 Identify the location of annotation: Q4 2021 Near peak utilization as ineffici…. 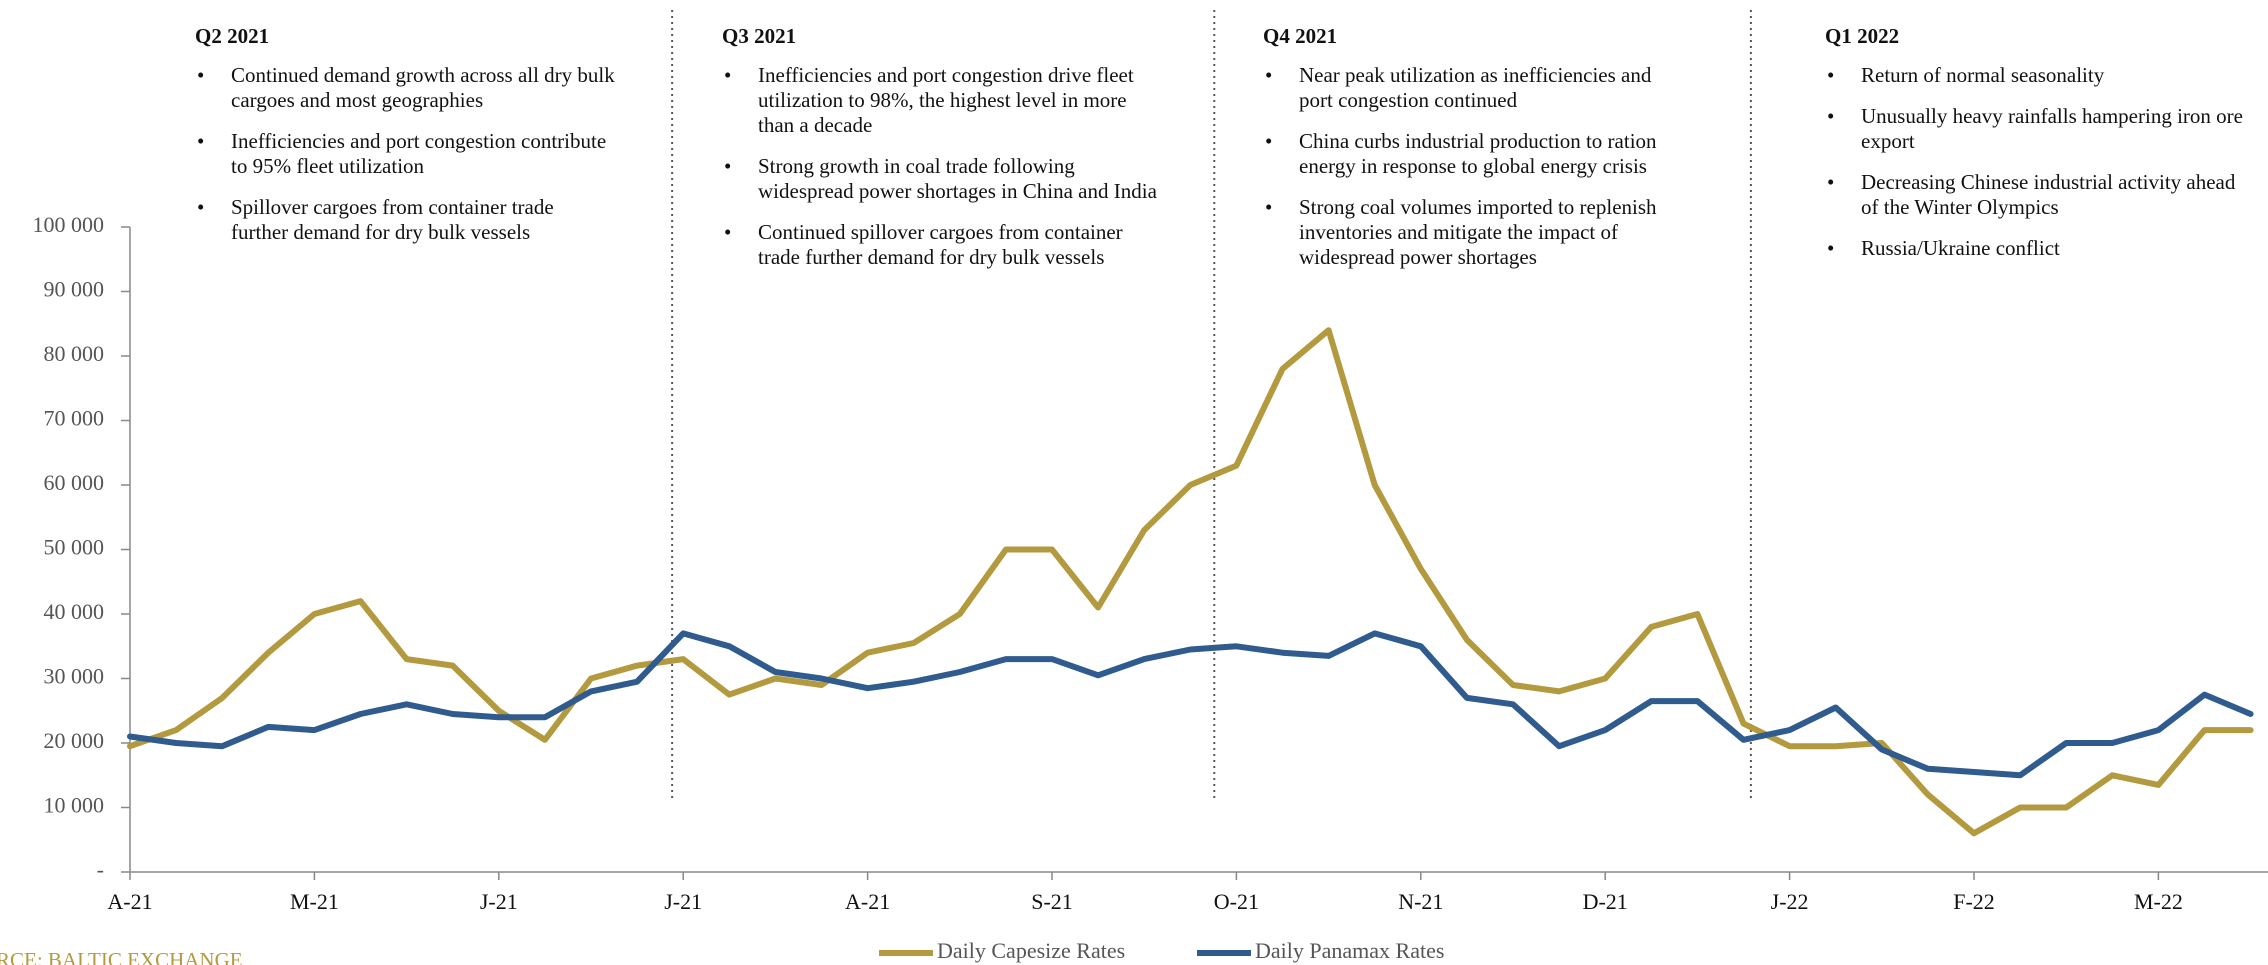
(1473, 155).